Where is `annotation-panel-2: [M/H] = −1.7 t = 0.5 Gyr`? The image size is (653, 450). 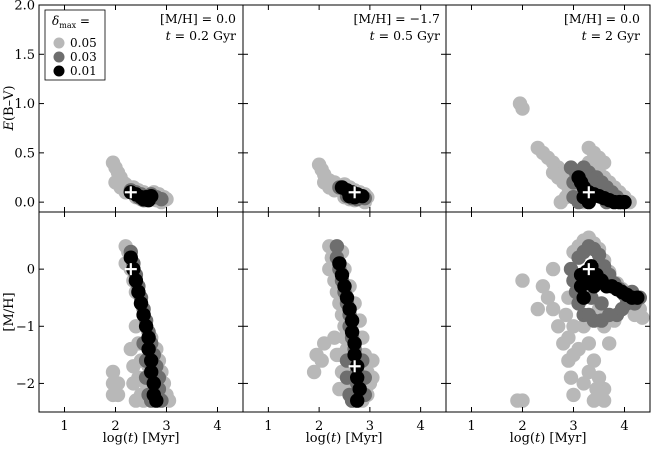
annotation-panel-2: [M/H] = −1.7 t = 0.5 Gyr is located at coordinates (397, 27).